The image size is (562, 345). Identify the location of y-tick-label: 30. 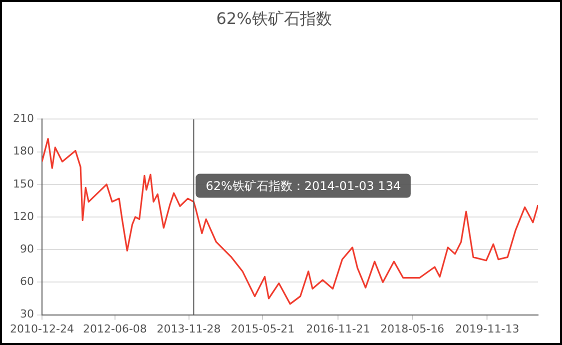
(27, 314).